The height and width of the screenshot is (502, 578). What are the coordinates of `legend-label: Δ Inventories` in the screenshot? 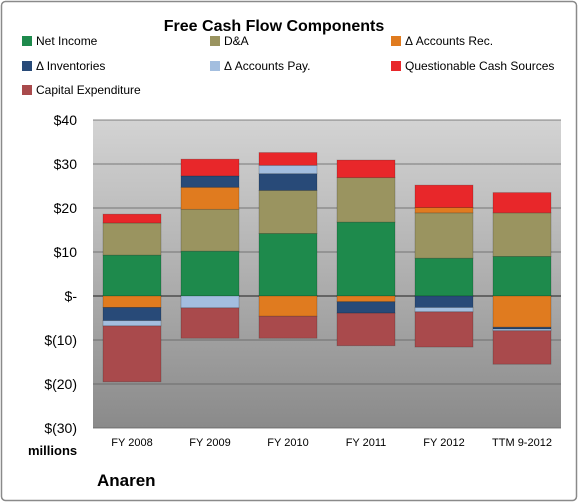 It's located at (70, 66).